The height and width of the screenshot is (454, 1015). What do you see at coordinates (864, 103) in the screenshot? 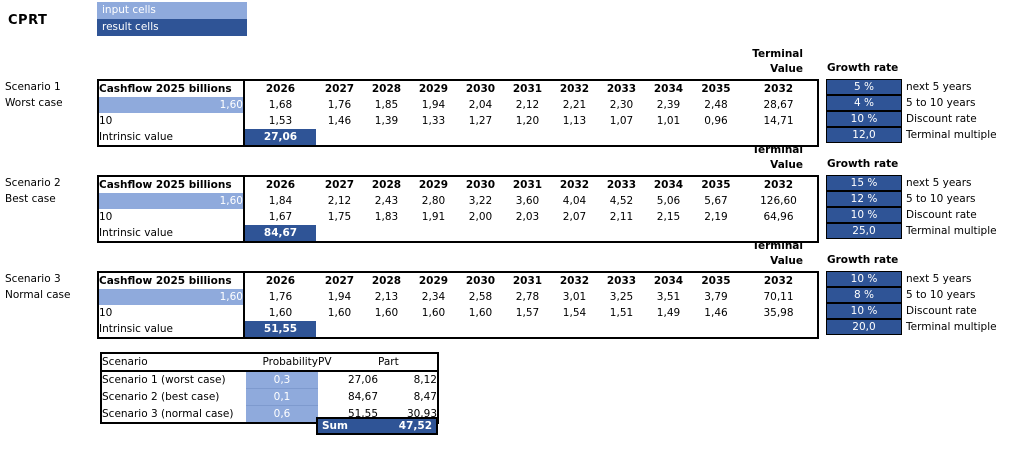
I see `rate-input-cell: 4 %` at bounding box center [864, 103].